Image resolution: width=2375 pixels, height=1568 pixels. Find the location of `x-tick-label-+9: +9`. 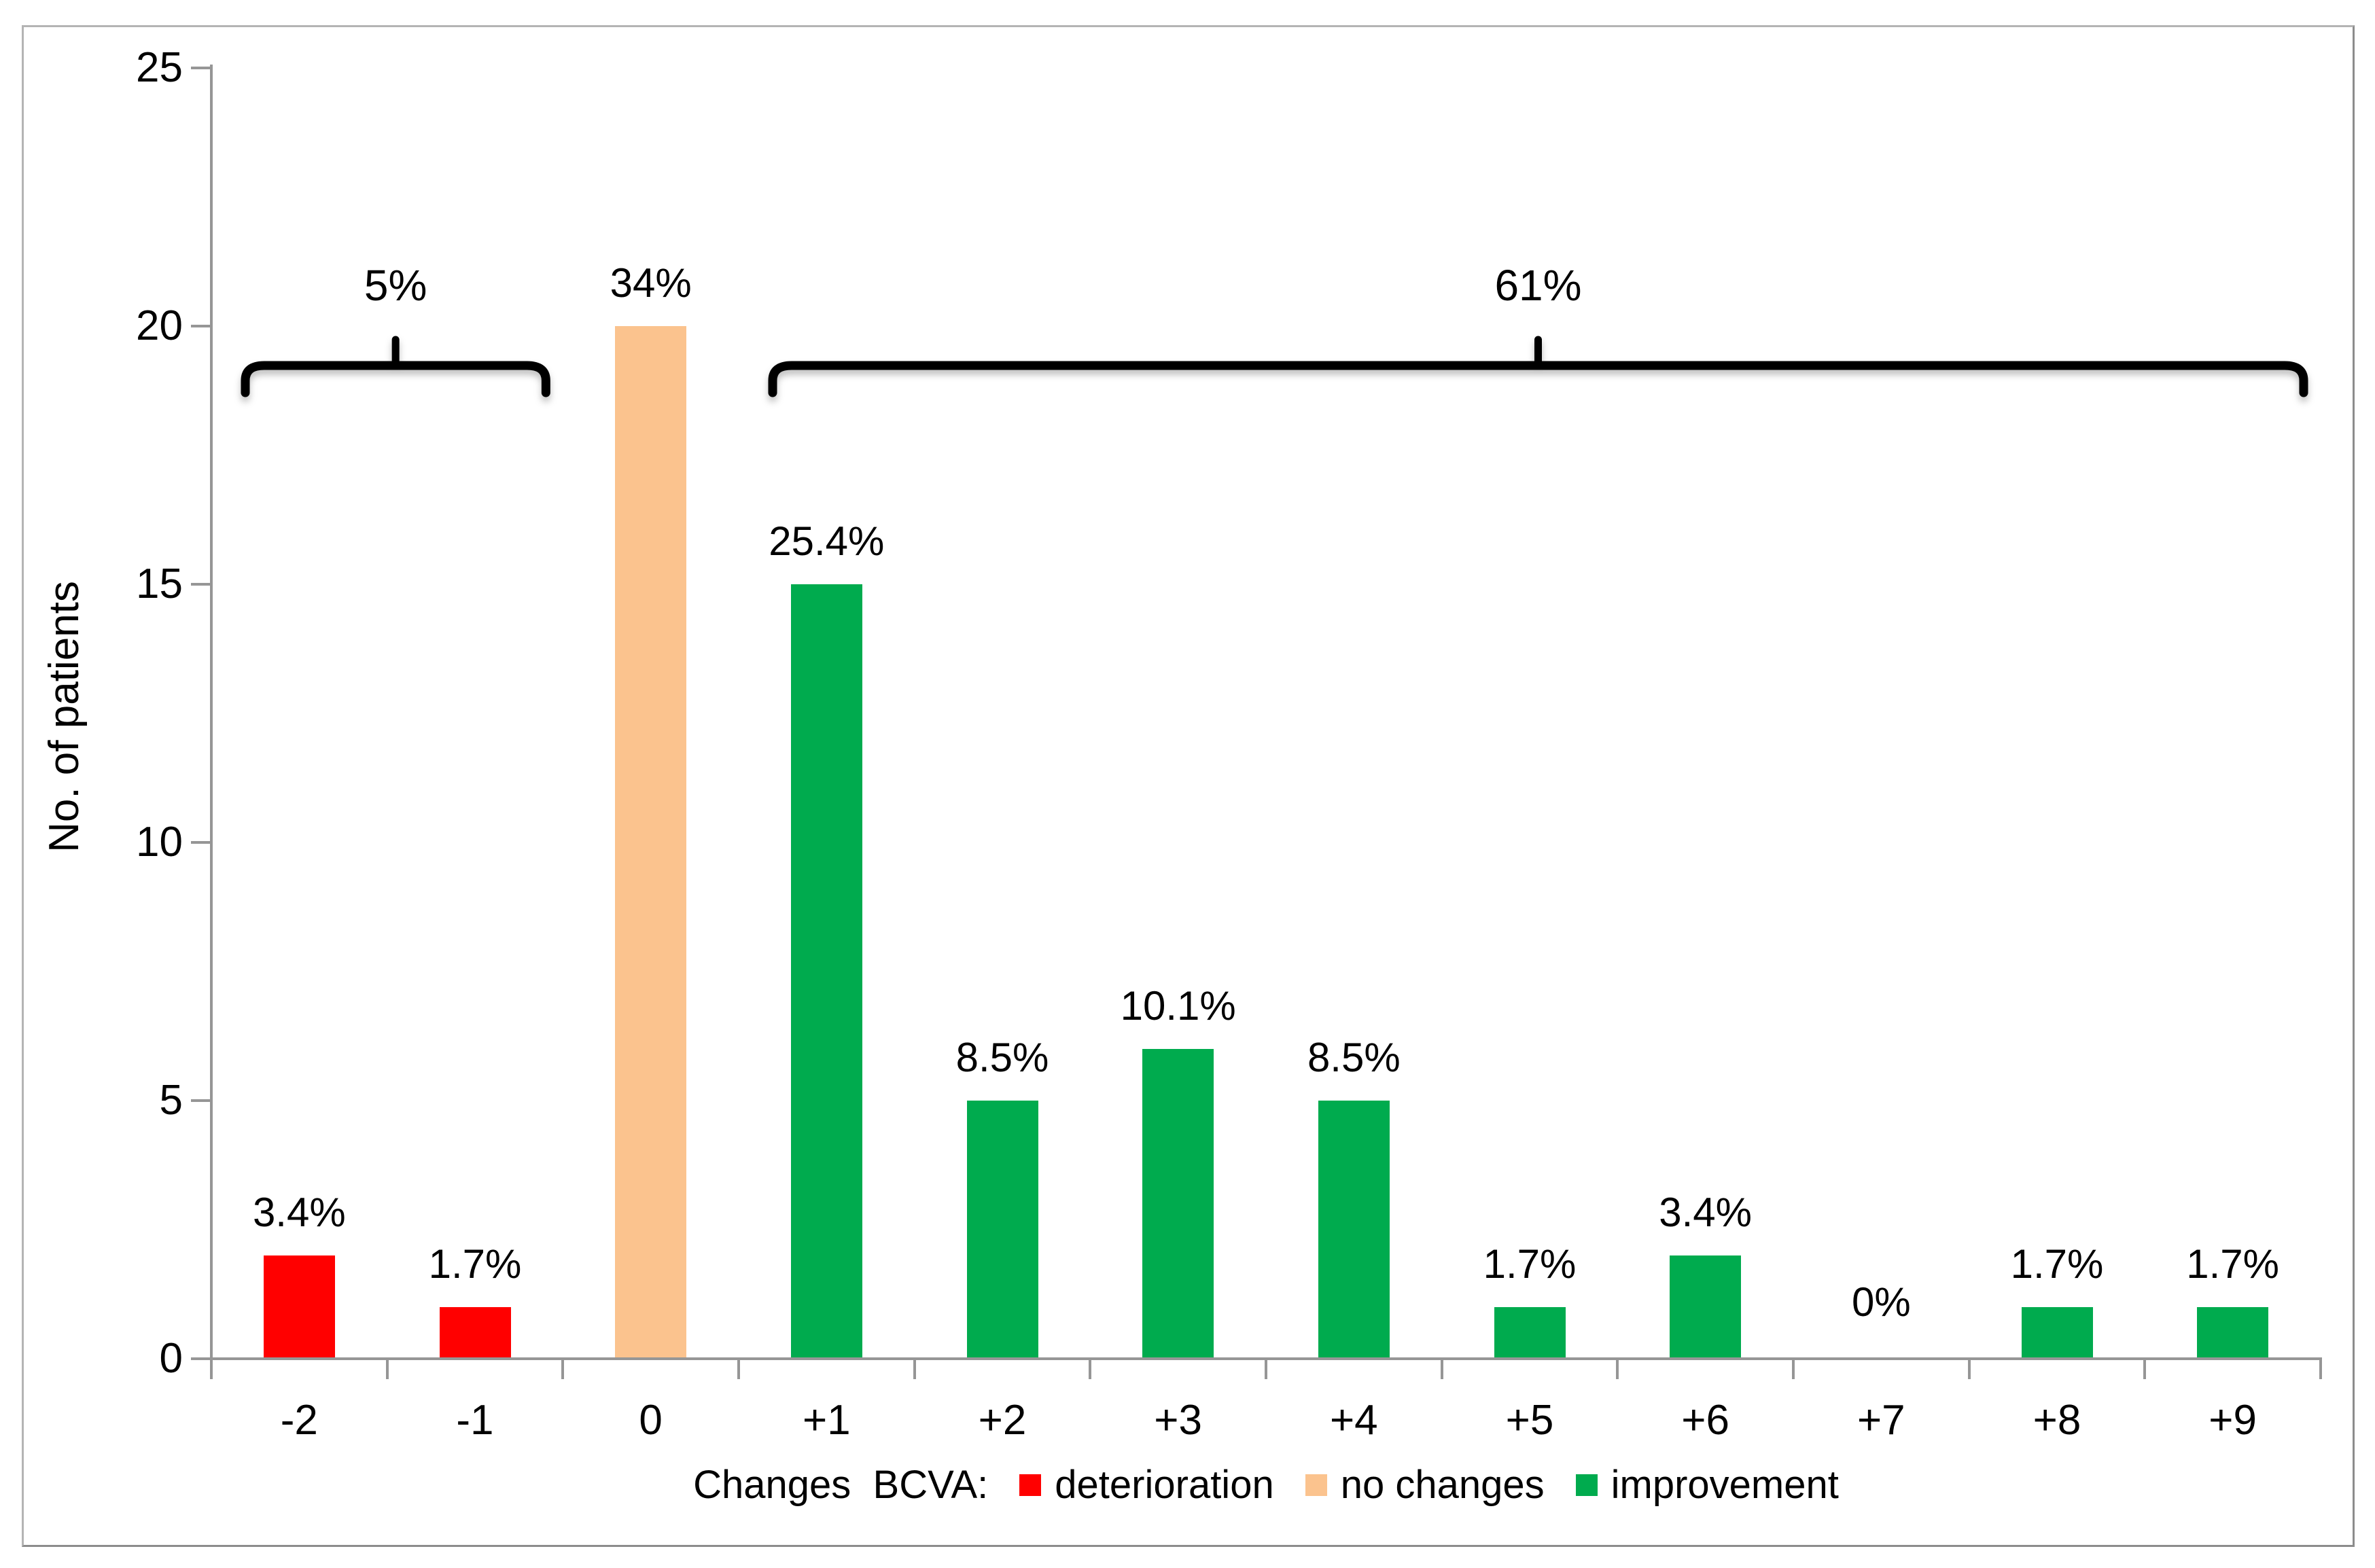

x-tick-label-+9: +9 is located at coordinates (2233, 1420).